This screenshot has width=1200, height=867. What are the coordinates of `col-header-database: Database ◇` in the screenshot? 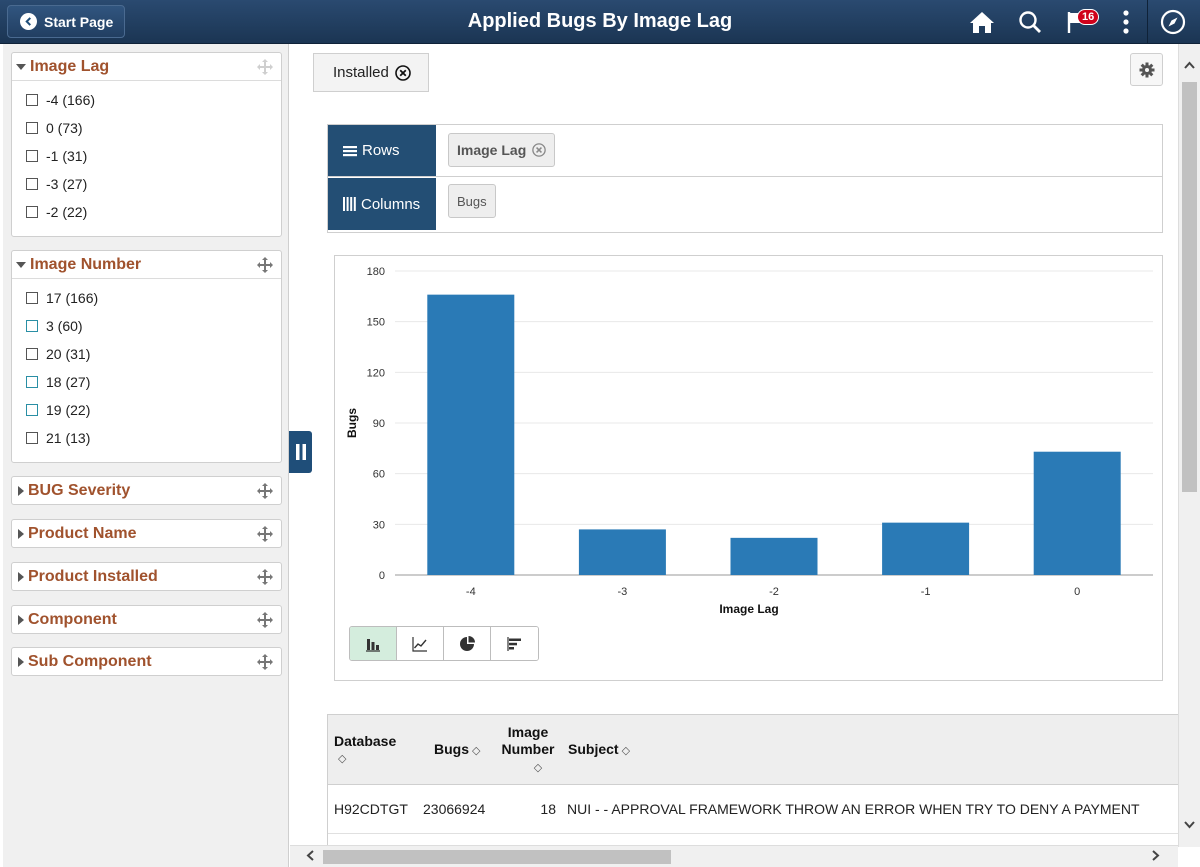 It's located at (365, 749).